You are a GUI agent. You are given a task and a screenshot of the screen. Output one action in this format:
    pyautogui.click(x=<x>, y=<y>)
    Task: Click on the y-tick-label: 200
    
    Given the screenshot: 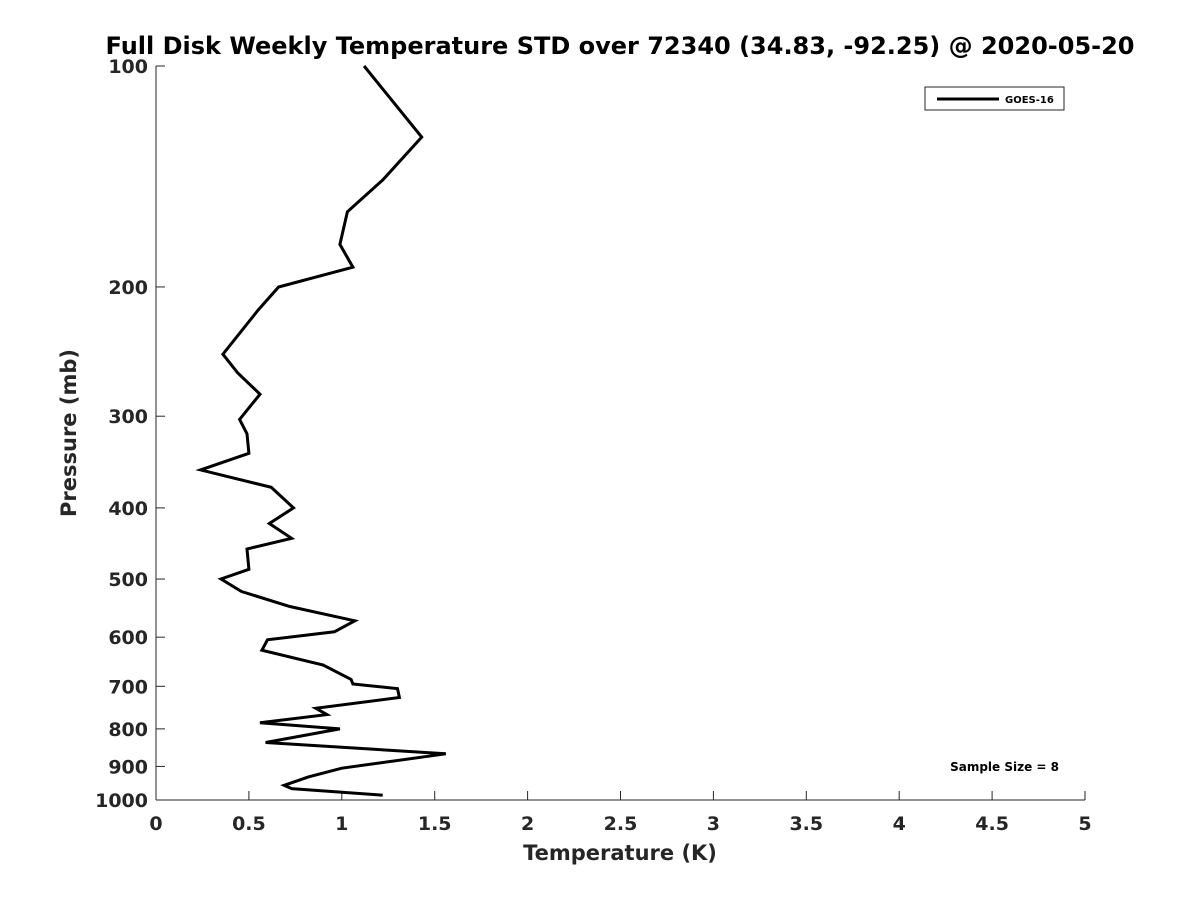 What is the action you would take?
    pyautogui.click(x=128, y=288)
    